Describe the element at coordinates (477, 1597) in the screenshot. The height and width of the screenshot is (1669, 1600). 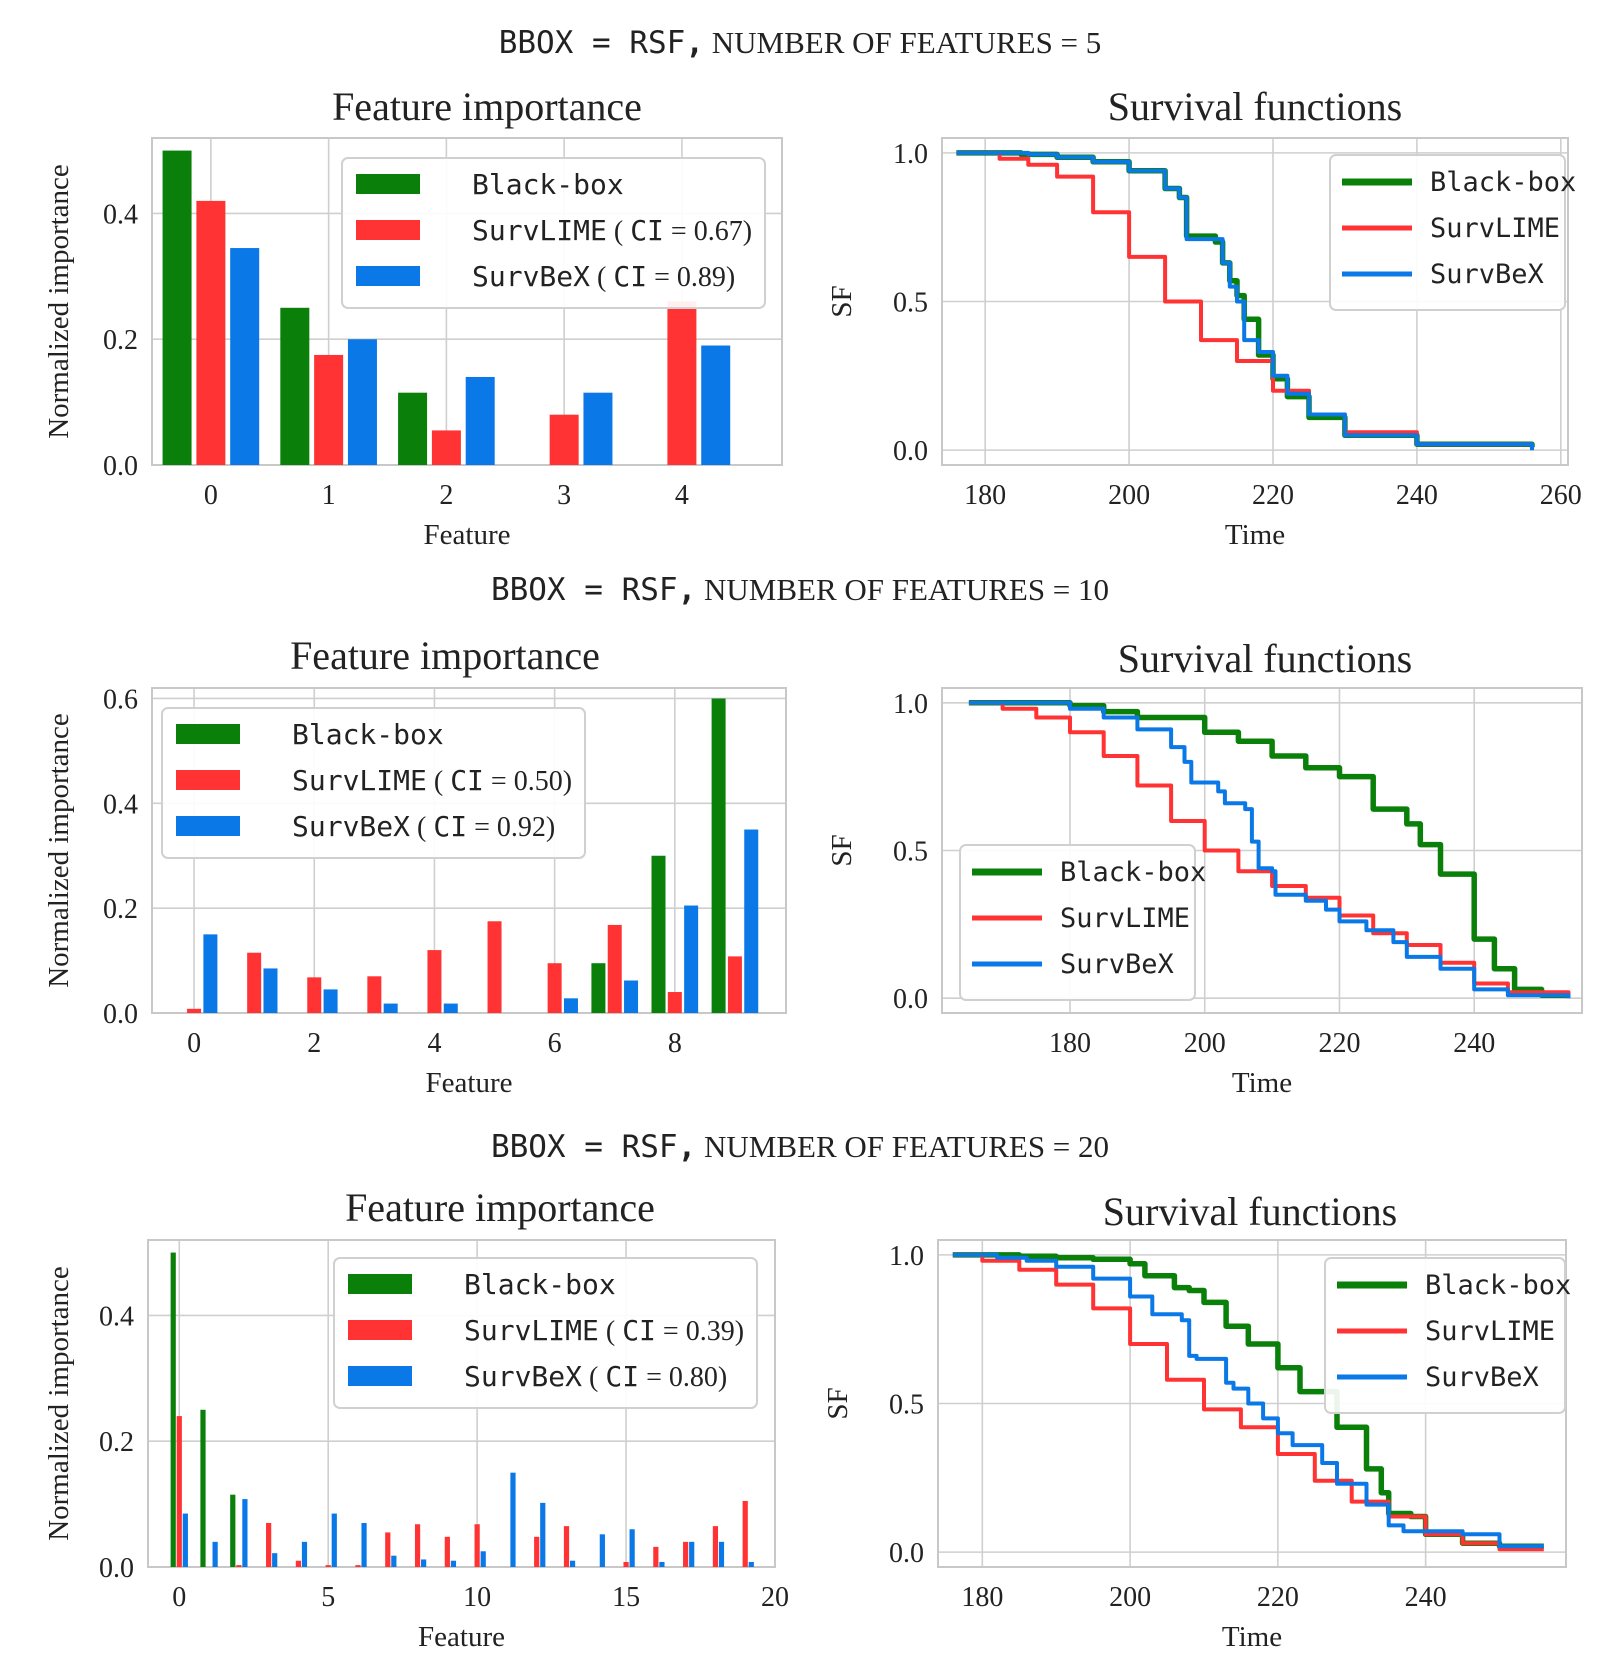
I see `x-tick-label: 10` at that location.